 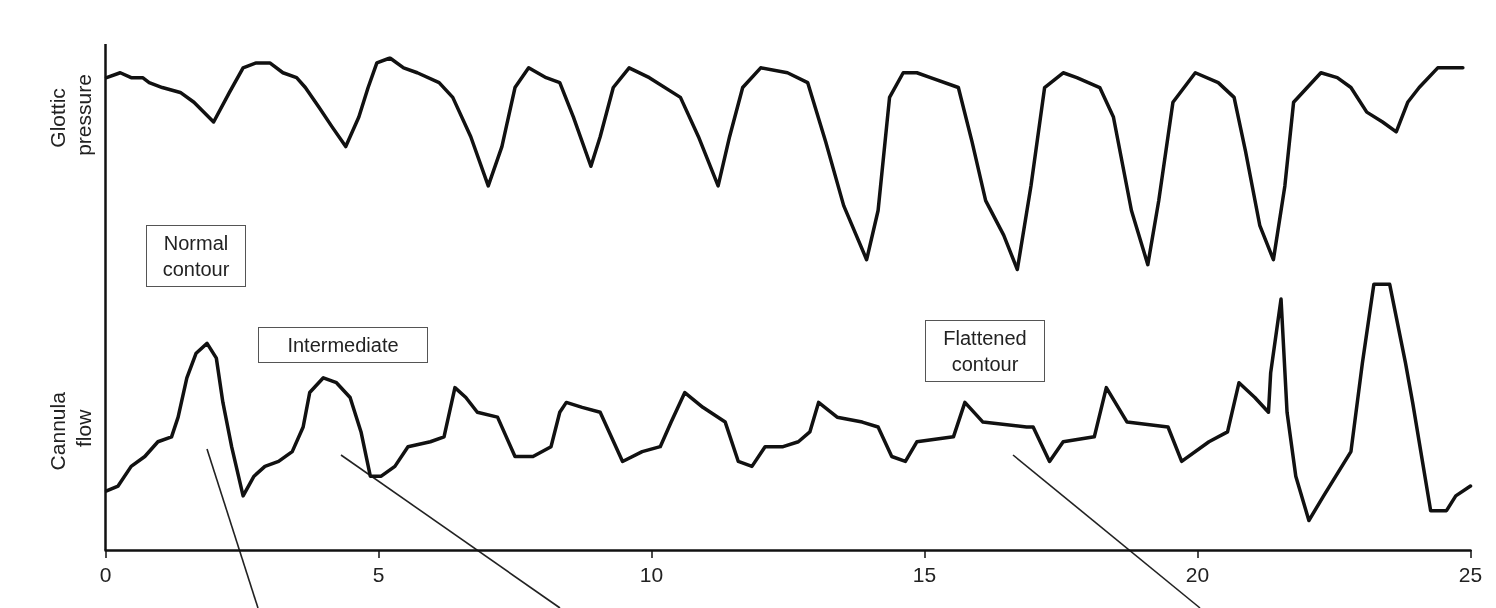 I want to click on x-tick-label: 25, so click(x=1470, y=574).